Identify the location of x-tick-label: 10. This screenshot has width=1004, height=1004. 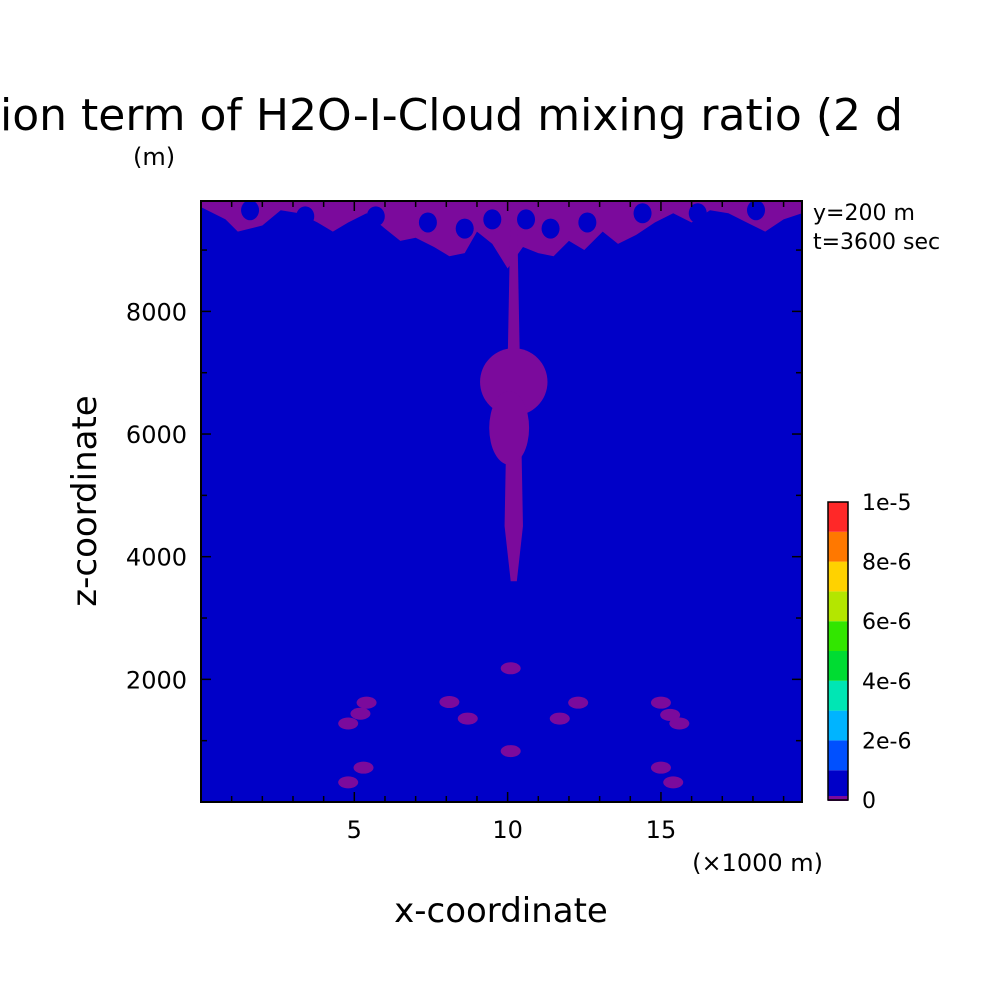
(507, 830).